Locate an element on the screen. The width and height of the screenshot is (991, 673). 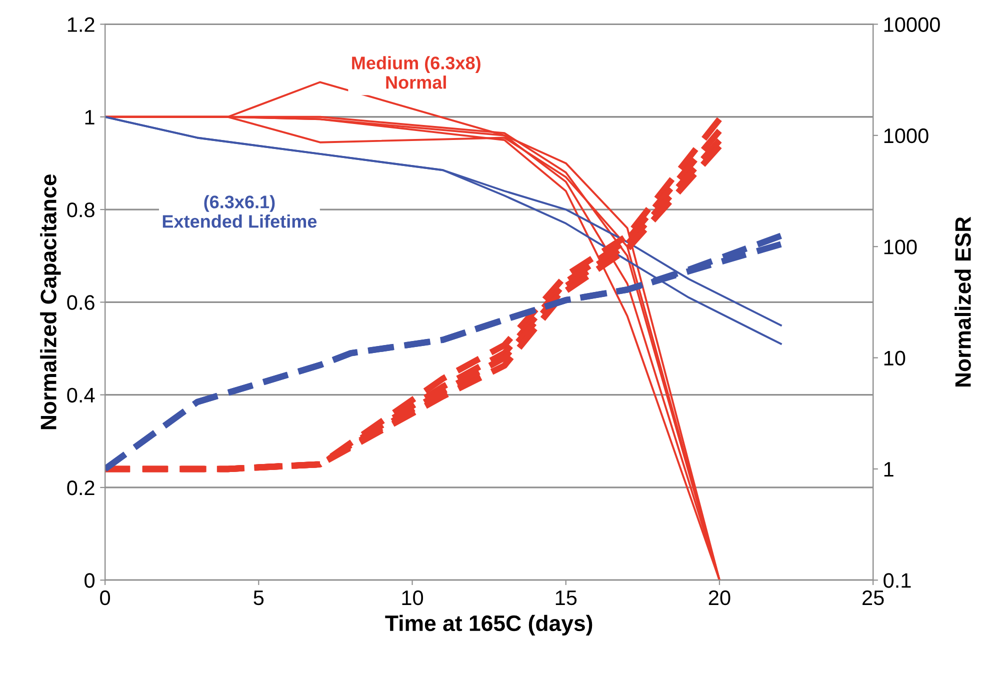
y2-tick-label: 1000 is located at coordinates (906, 136).